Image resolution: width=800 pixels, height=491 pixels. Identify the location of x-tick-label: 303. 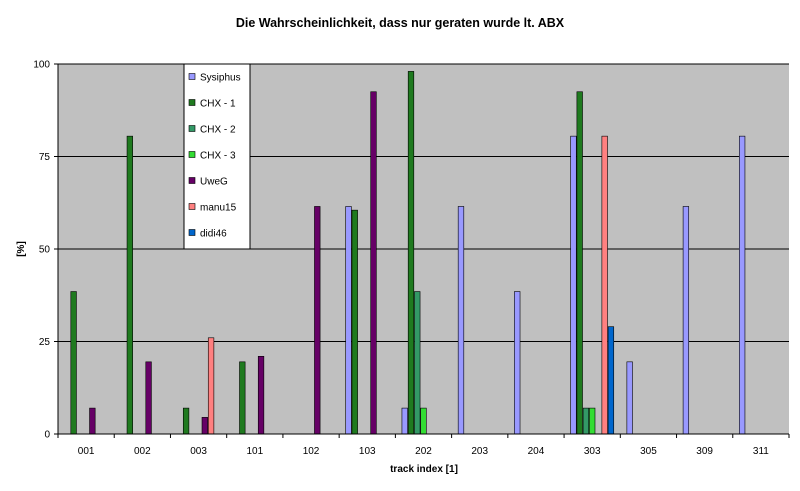
(592, 451).